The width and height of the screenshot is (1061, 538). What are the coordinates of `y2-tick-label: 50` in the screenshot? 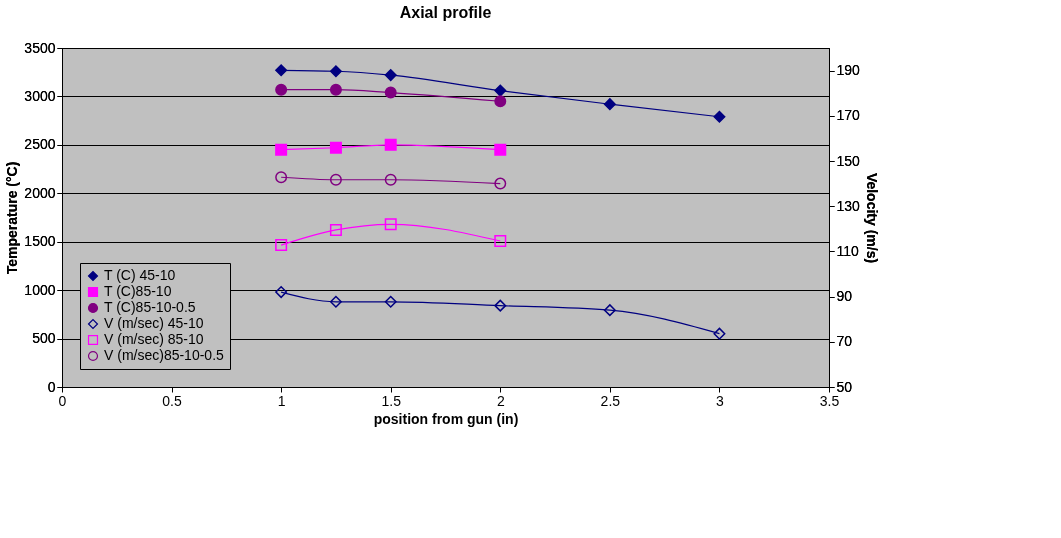 It's located at (844, 386).